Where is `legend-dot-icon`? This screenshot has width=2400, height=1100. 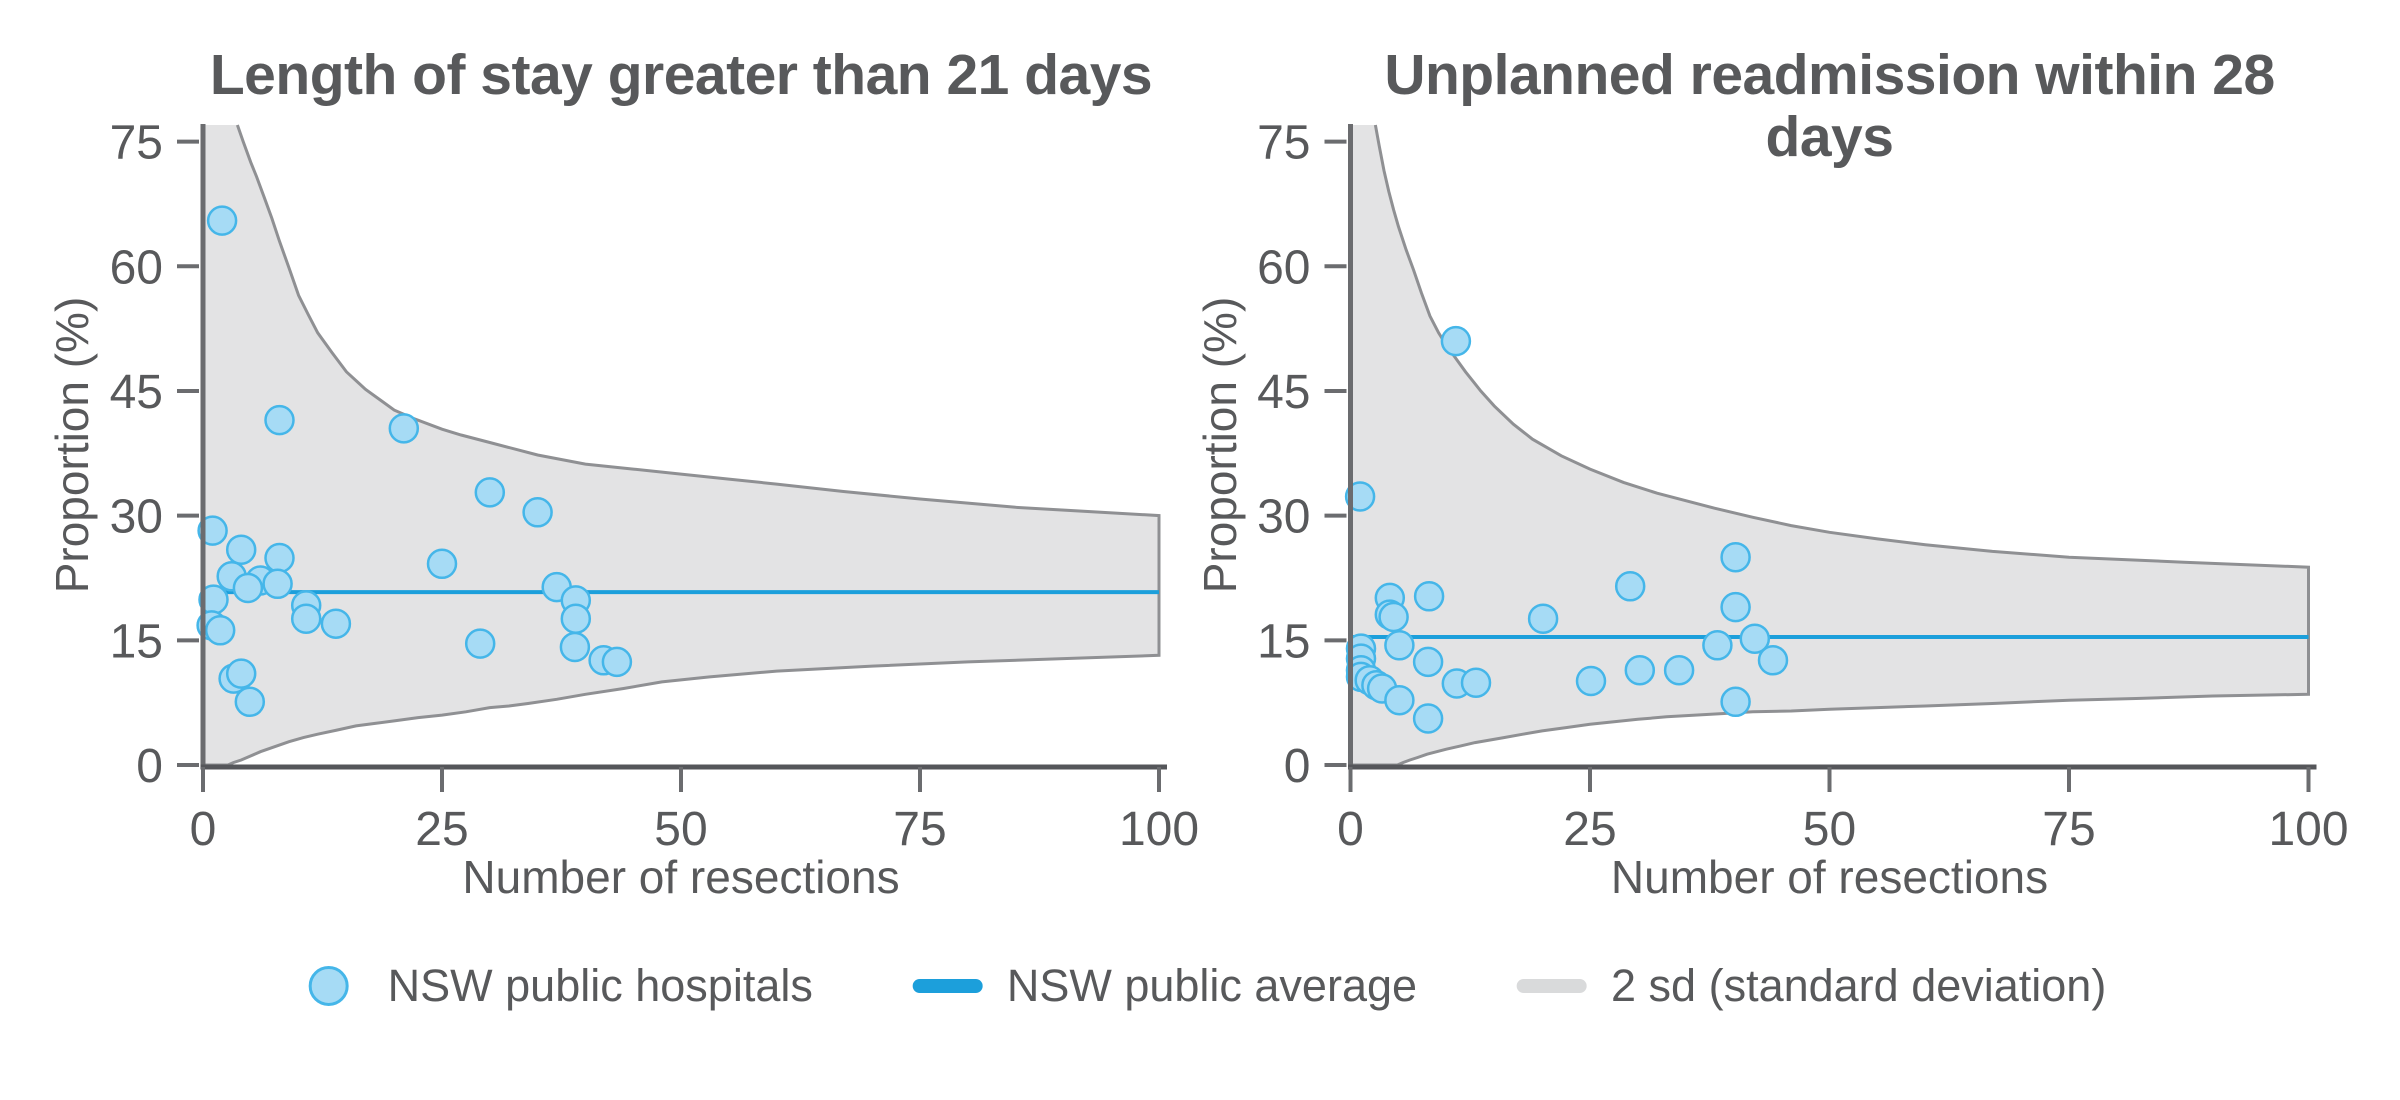 legend-dot-icon is located at coordinates (328, 986).